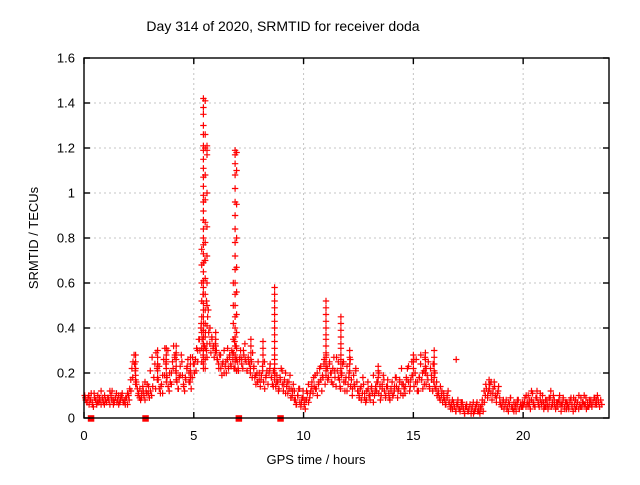 The width and height of the screenshot is (640, 485). I want to click on y-tick-label: 1.4, so click(66, 103).